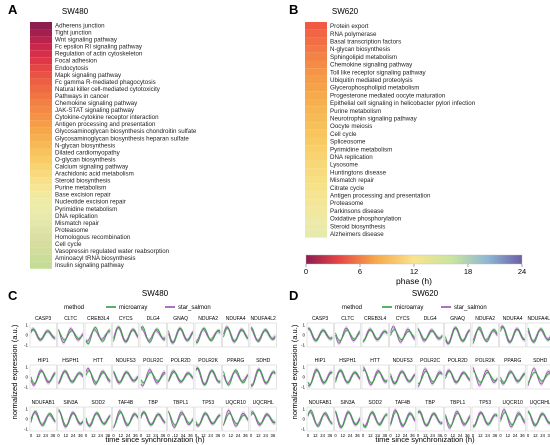 This screenshot has width=550, height=445. I want to click on sw620-xtick-6-3: 36, so click(495, 435).